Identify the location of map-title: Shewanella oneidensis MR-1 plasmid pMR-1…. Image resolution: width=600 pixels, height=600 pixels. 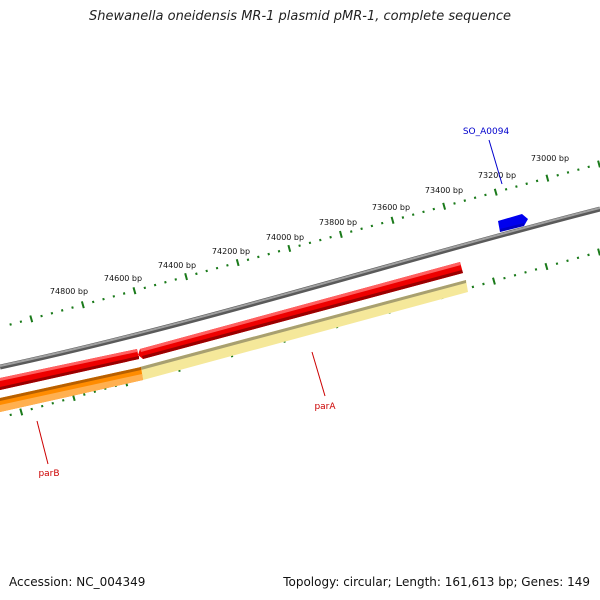
(300, 16).